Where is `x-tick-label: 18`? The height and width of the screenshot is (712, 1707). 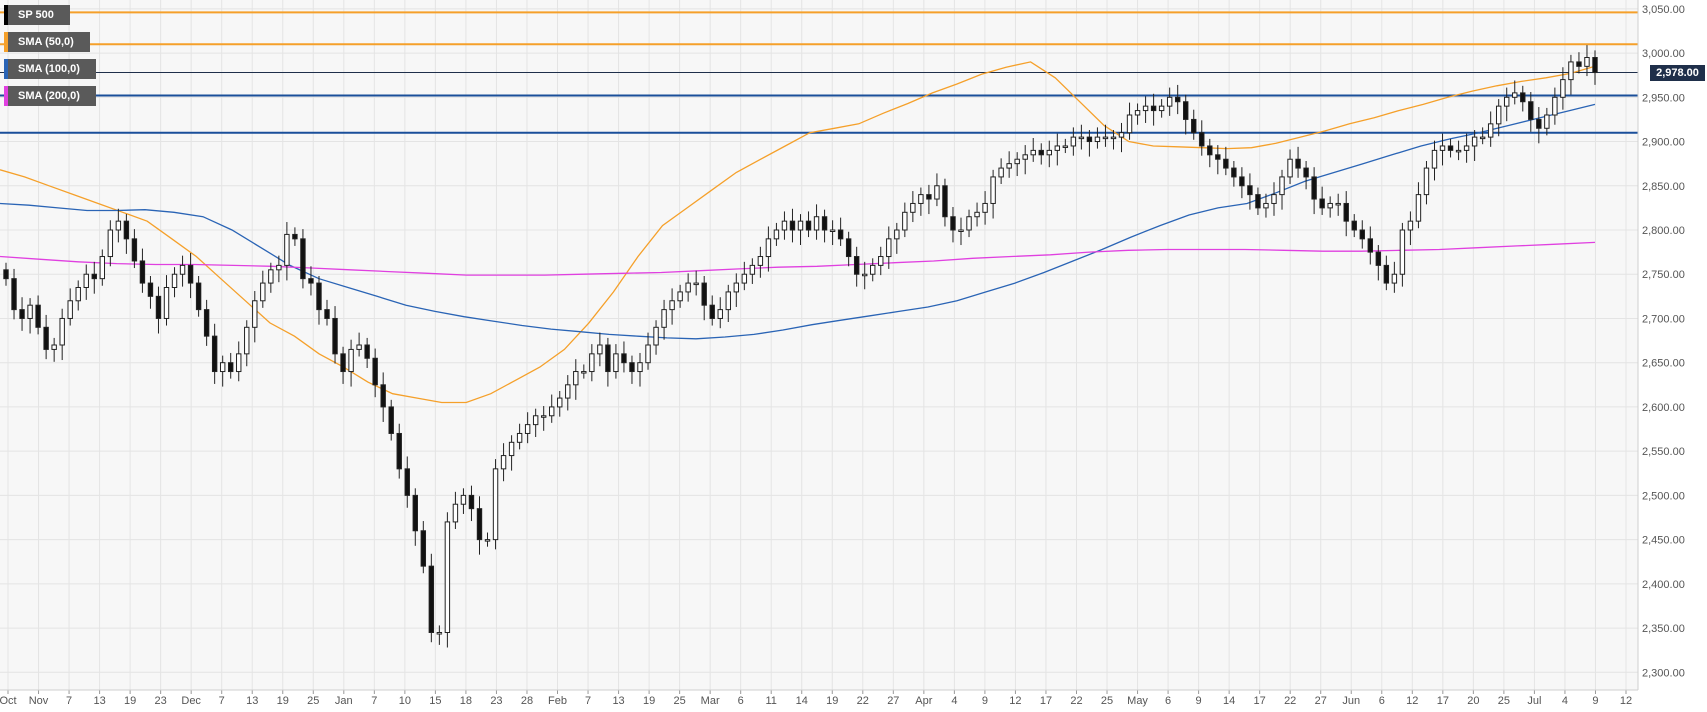
x-tick-label: 18 is located at coordinates (466, 701).